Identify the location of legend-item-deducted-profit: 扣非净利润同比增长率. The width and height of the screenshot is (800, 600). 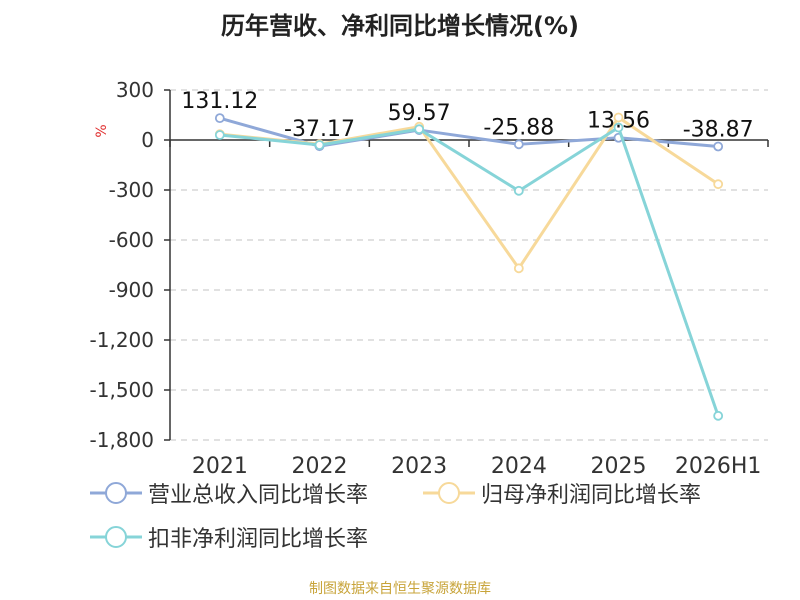
(229, 537).